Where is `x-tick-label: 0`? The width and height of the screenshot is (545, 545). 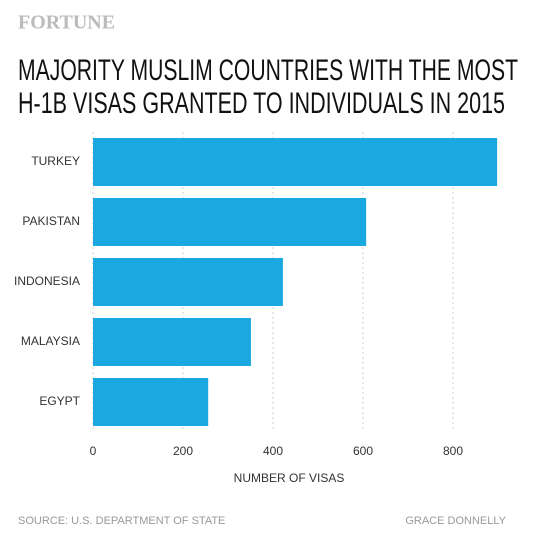
x-tick-label: 0 is located at coordinates (93, 451).